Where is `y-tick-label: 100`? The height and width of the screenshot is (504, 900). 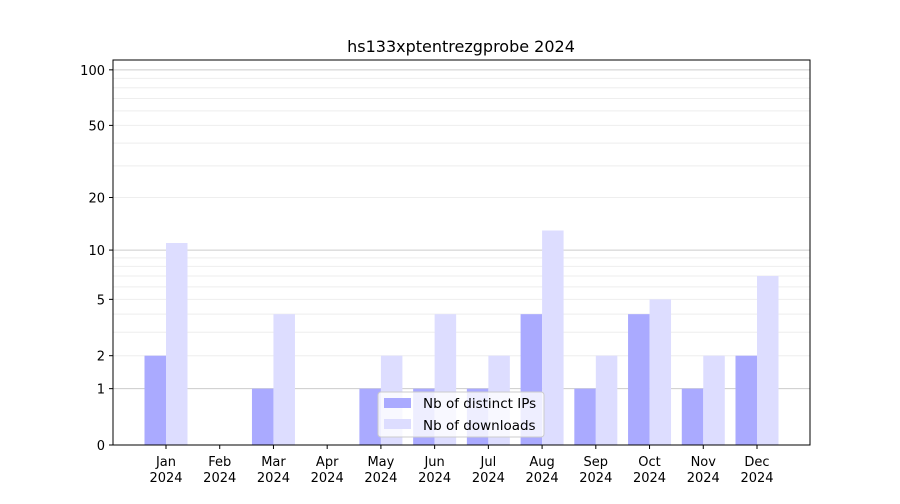
y-tick-label: 100 is located at coordinates (92, 71).